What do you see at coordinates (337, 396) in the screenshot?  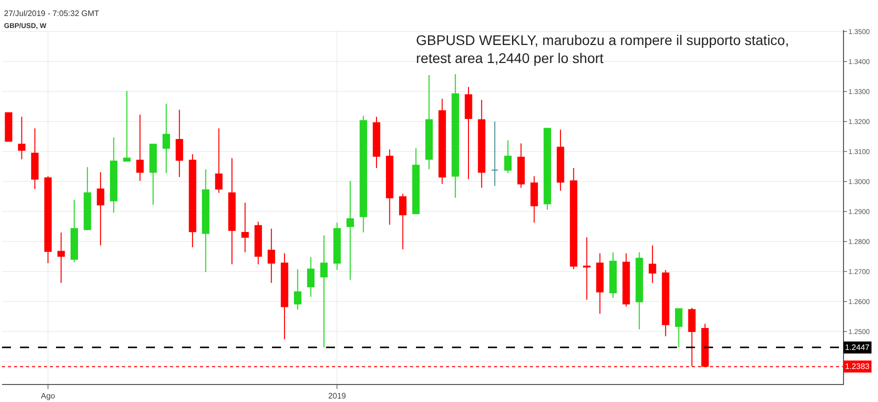 I see `x-tick-label: 2019` at bounding box center [337, 396].